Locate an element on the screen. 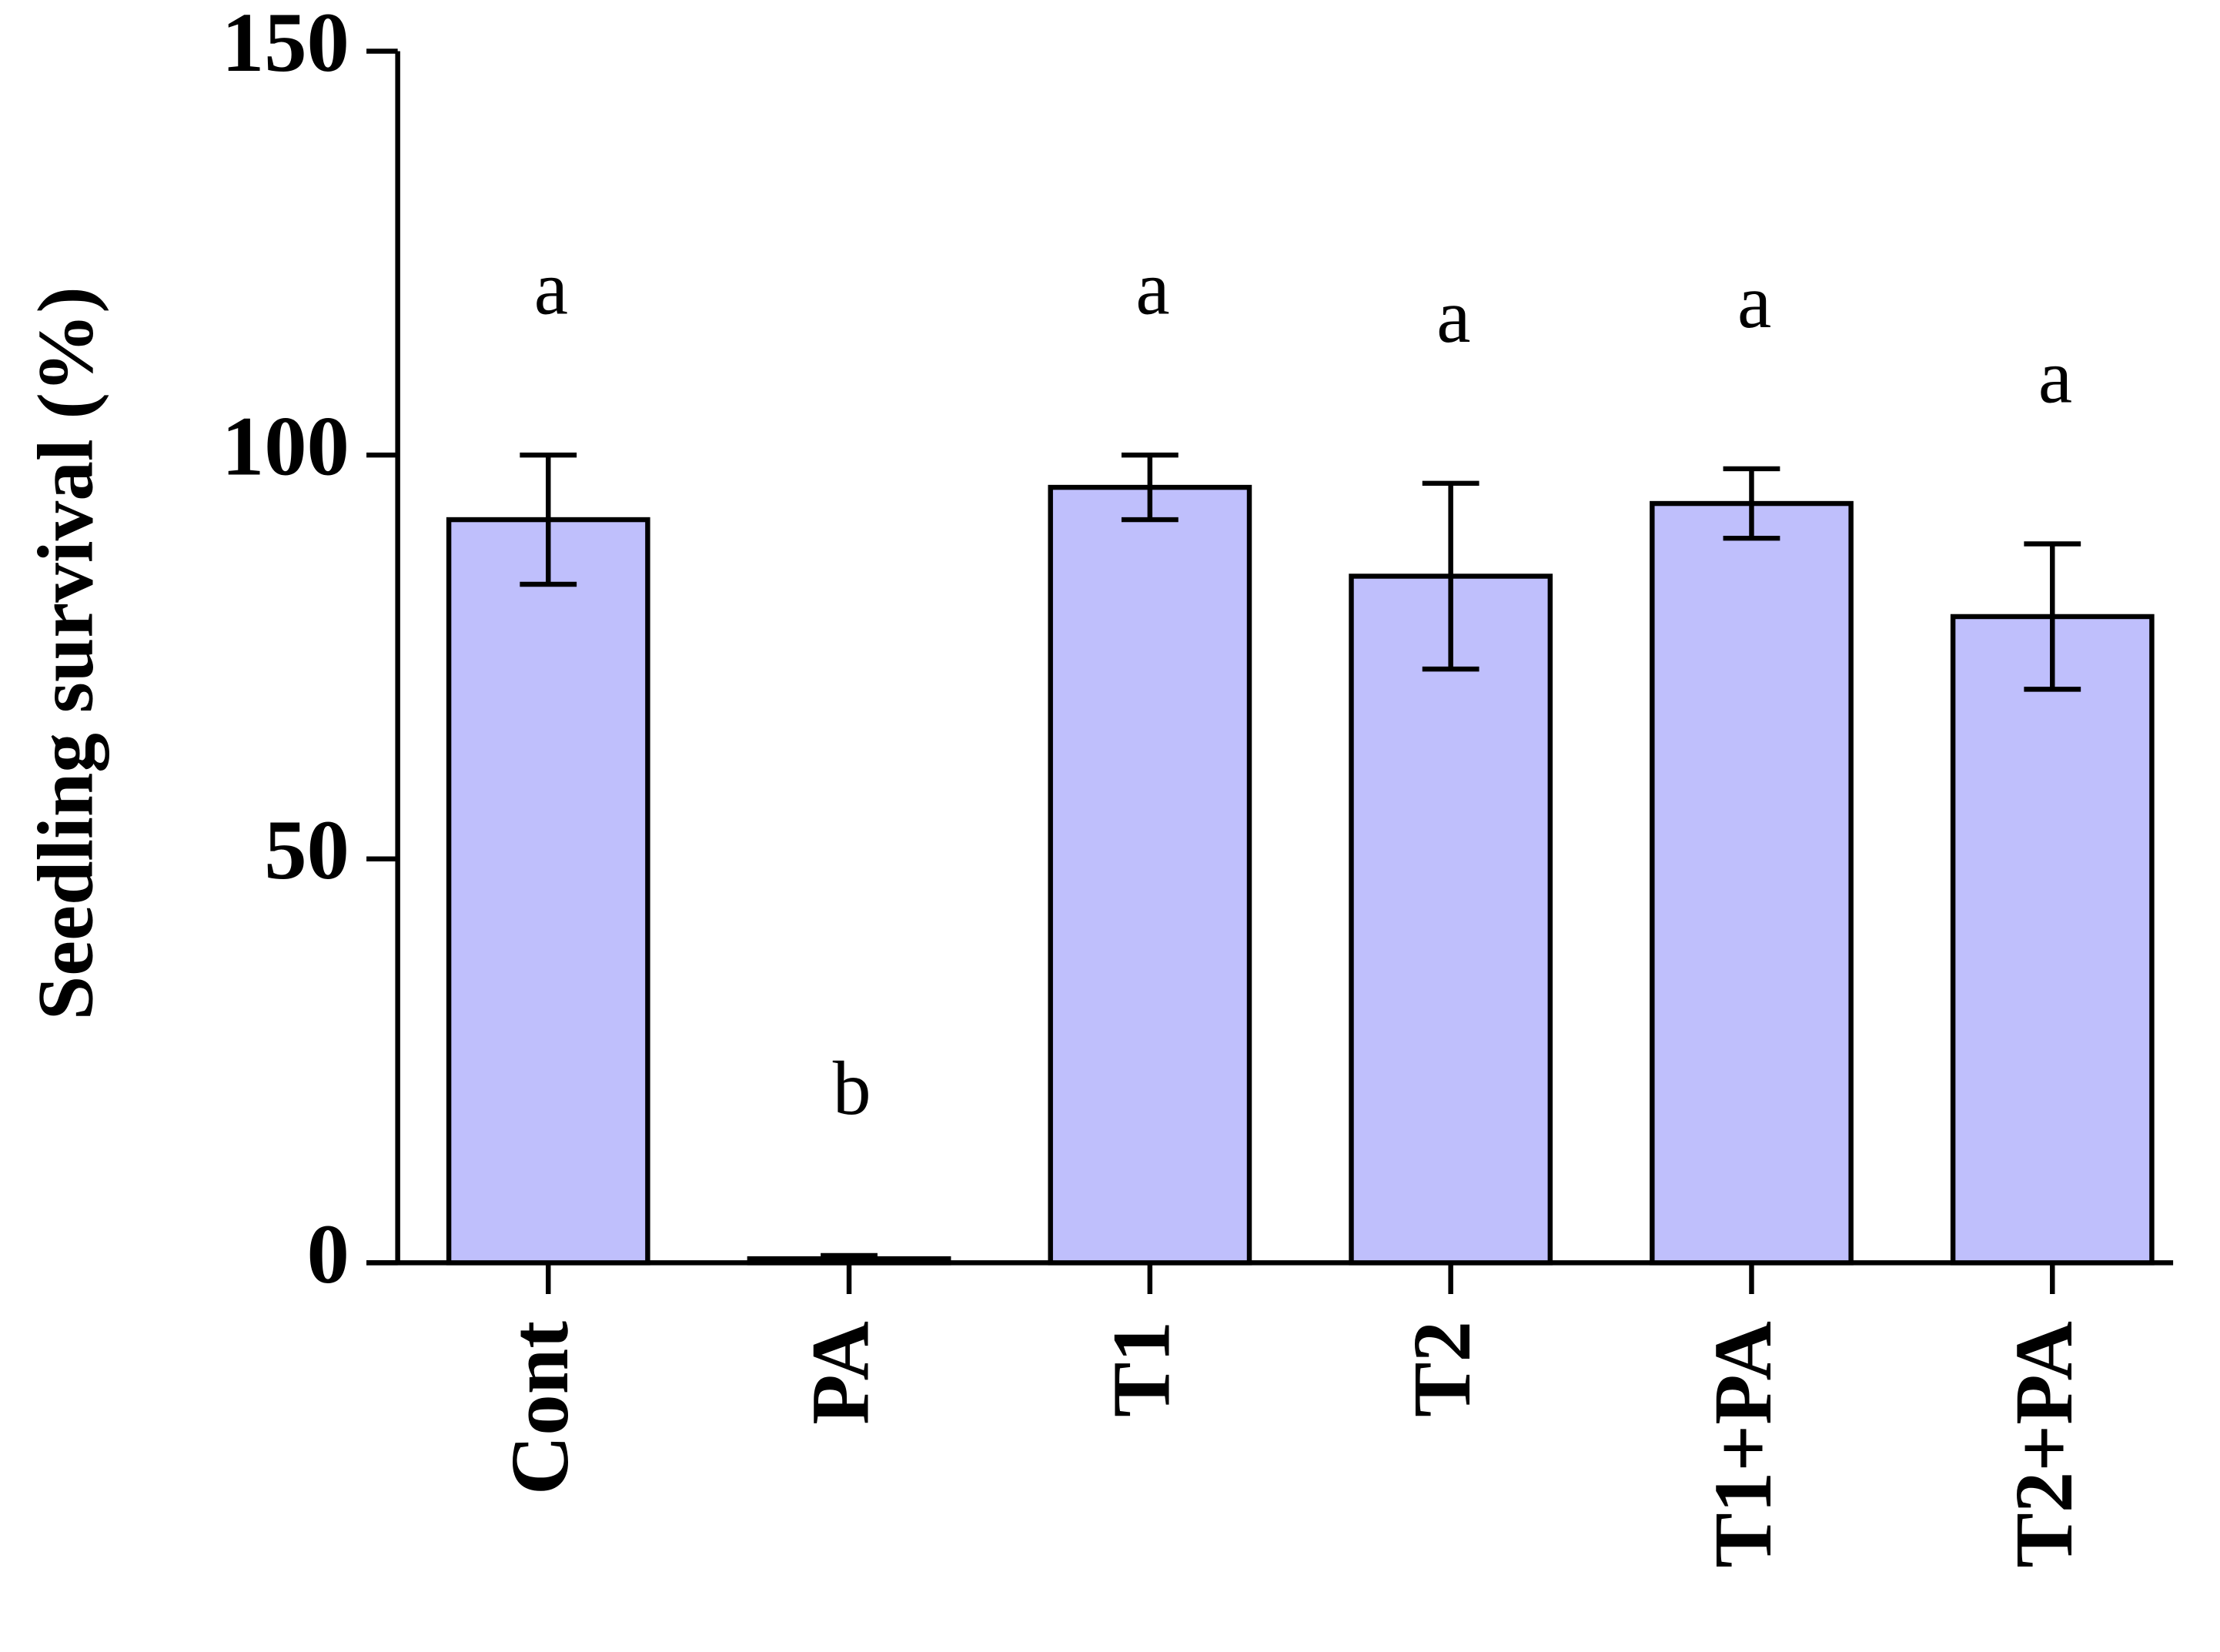  y-tick-label: 0 is located at coordinates (328, 1253).